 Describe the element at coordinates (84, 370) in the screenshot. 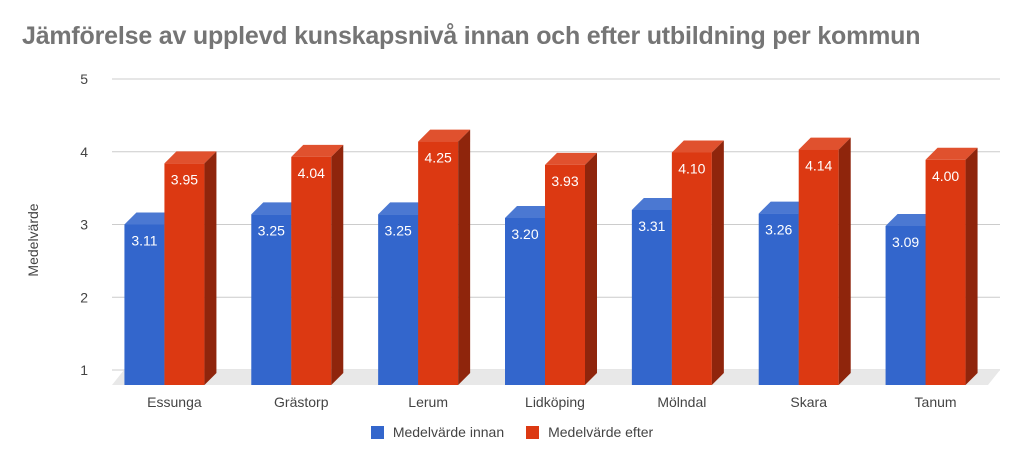

I see `y-tick-label: 1` at that location.